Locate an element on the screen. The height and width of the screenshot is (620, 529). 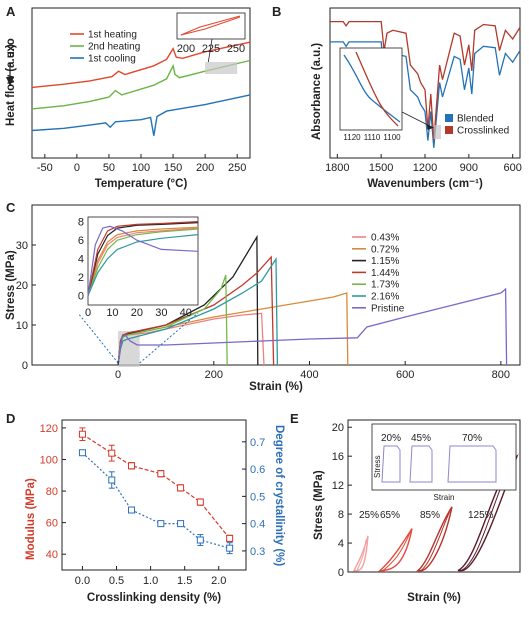
panel-d-y-tick-label-0: 40 is located at coordinates (52, 555).